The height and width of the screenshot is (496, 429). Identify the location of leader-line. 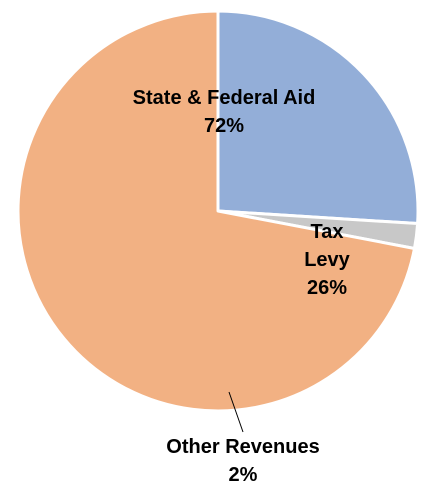
(236, 412).